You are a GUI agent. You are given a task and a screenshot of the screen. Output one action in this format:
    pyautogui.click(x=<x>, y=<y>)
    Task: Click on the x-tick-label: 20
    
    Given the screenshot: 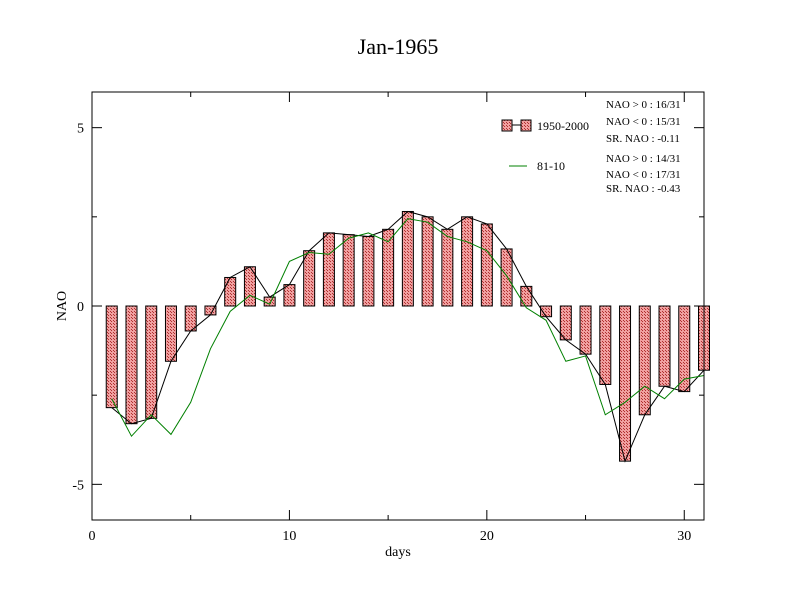 What is the action you would take?
    pyautogui.click(x=487, y=536)
    